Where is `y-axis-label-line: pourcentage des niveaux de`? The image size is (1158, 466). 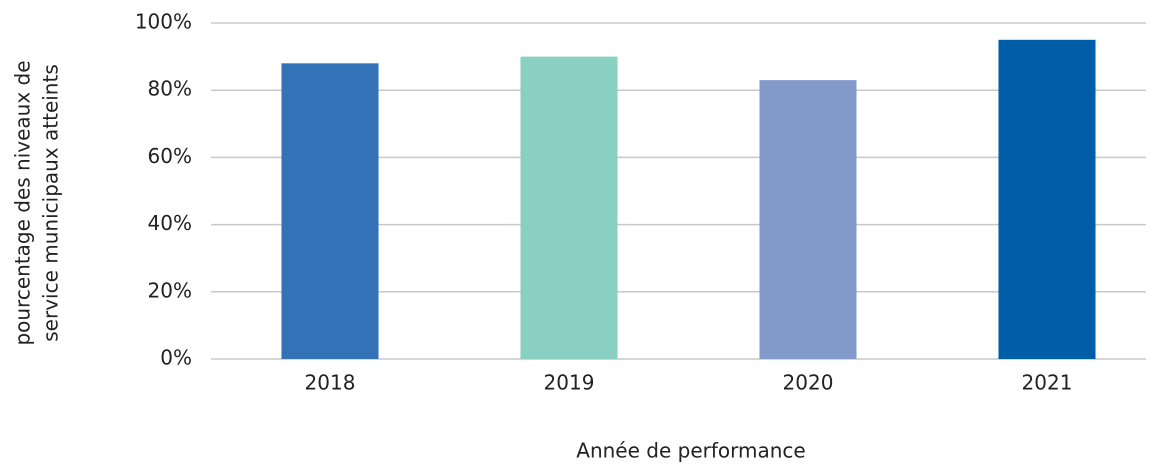 y-axis-label-line: pourcentage des niveaux de is located at coordinates (23, 202).